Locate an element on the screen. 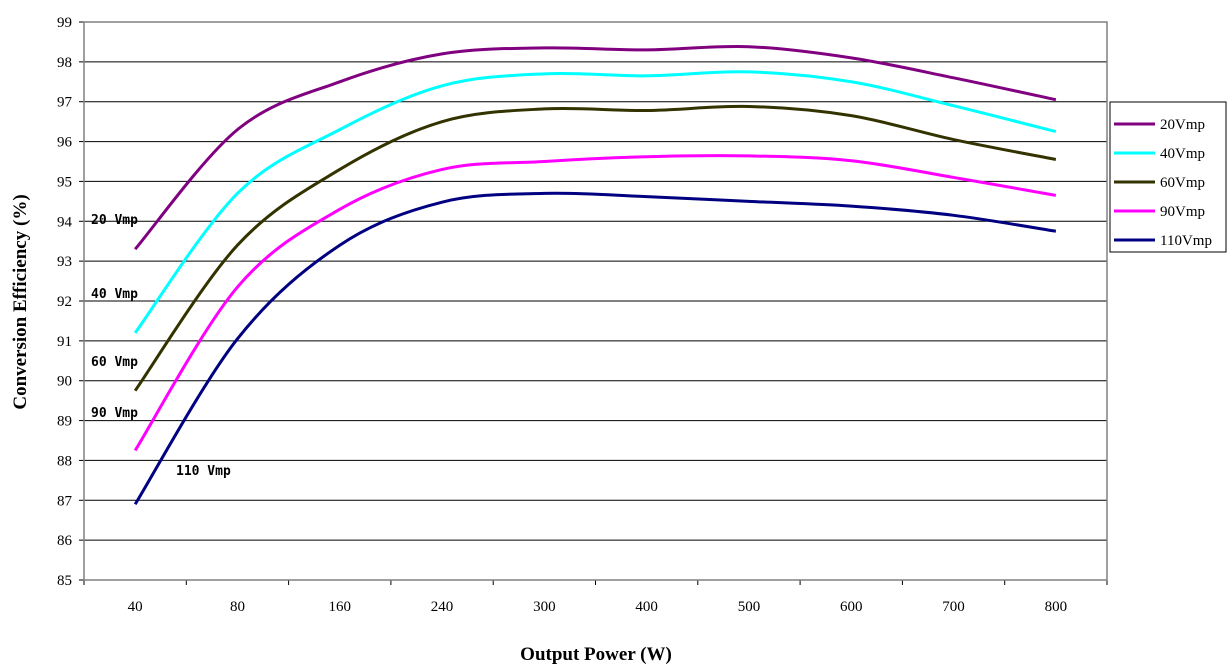 This screenshot has width=1229, height=666. x-tick-label: 700 is located at coordinates (953, 607).